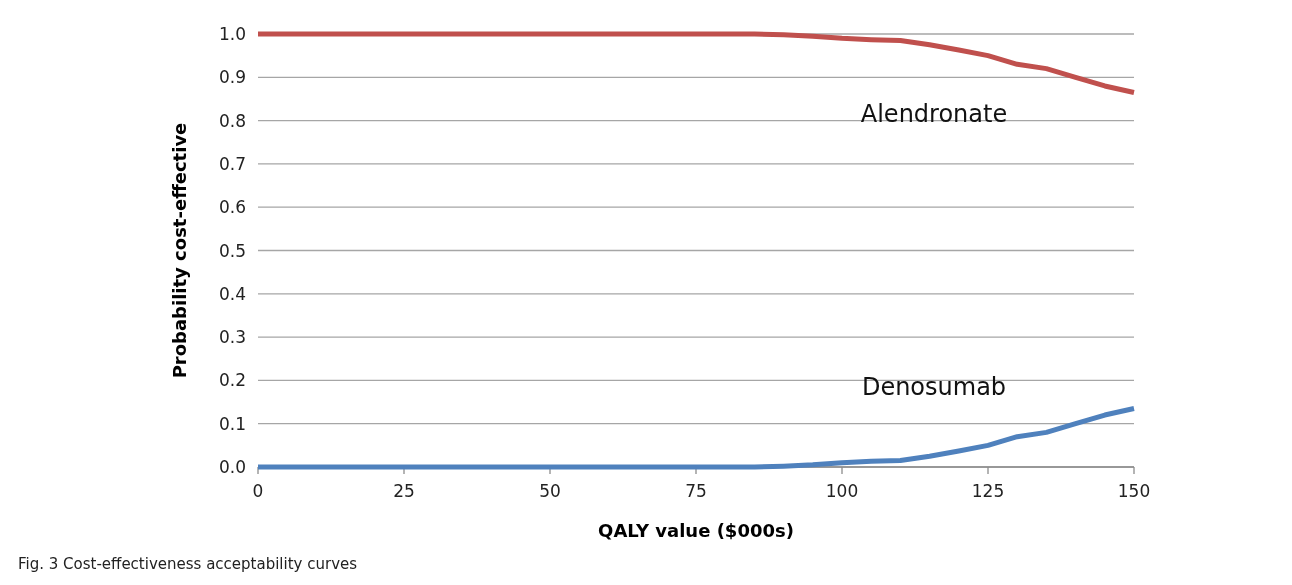  What do you see at coordinates (232, 77) in the screenshot?
I see `y-tick-label: 0.9` at bounding box center [232, 77].